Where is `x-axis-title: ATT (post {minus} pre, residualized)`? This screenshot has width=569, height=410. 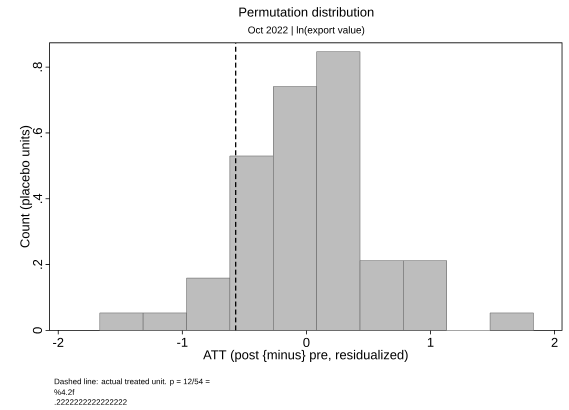
x-axis-title: ATT (post {minus} pre, residualized) is located at coordinates (305, 356).